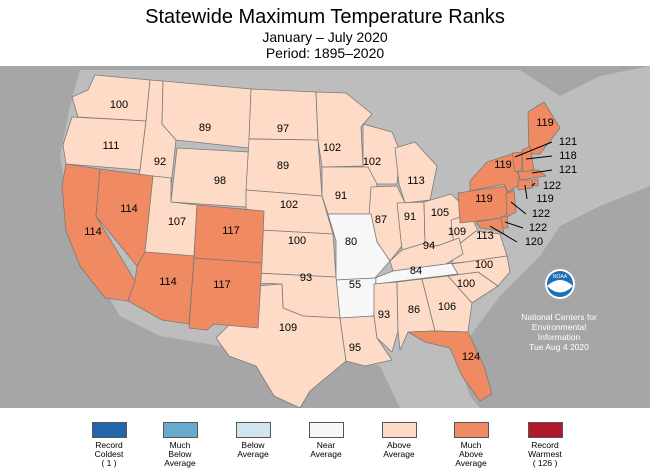 This screenshot has width=650, height=475. I want to click on rank-label-tennessee: 84, so click(416, 271).